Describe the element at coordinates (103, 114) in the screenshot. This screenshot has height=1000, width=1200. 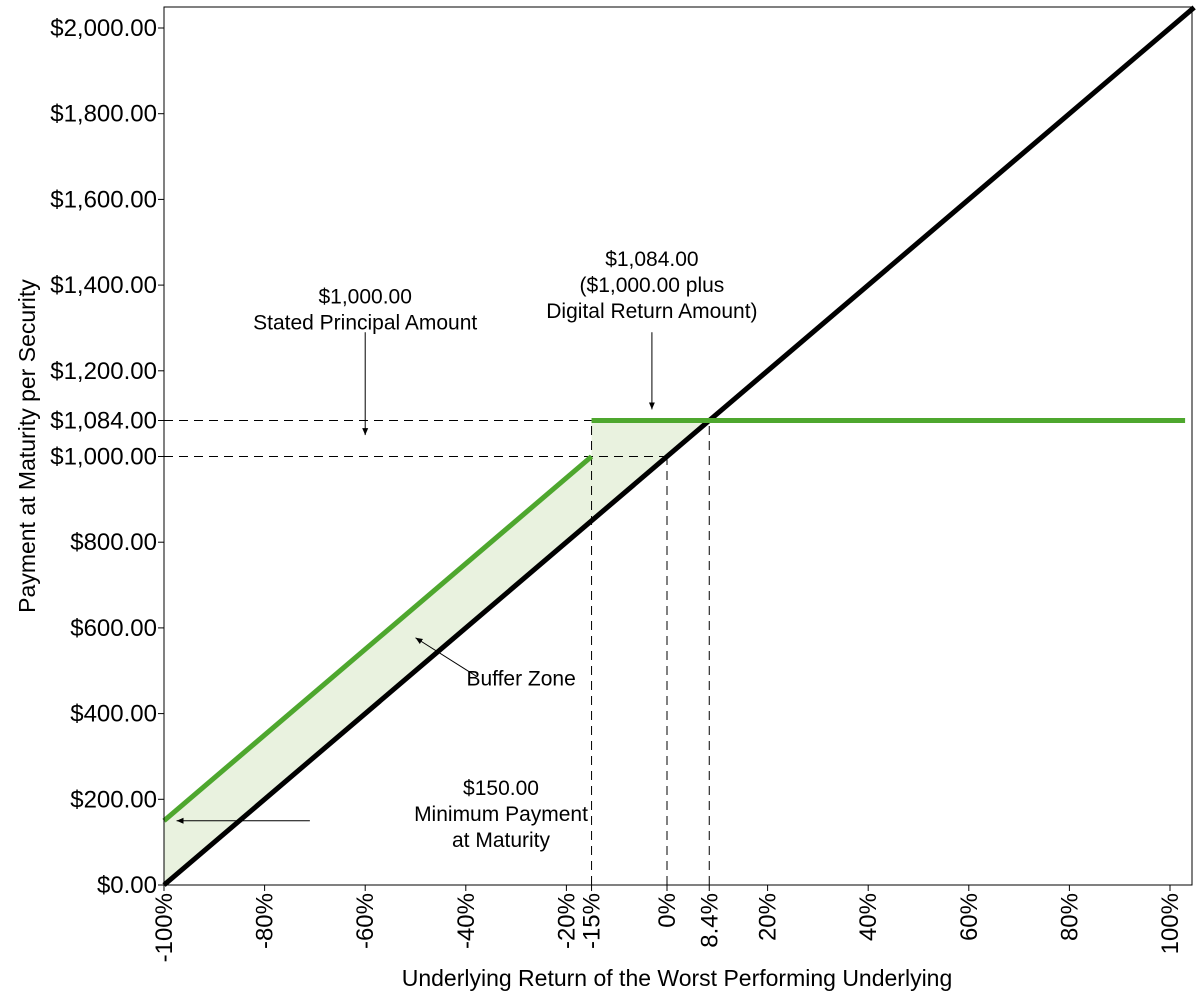
I see `y-tick-label: $1,800.00` at that location.